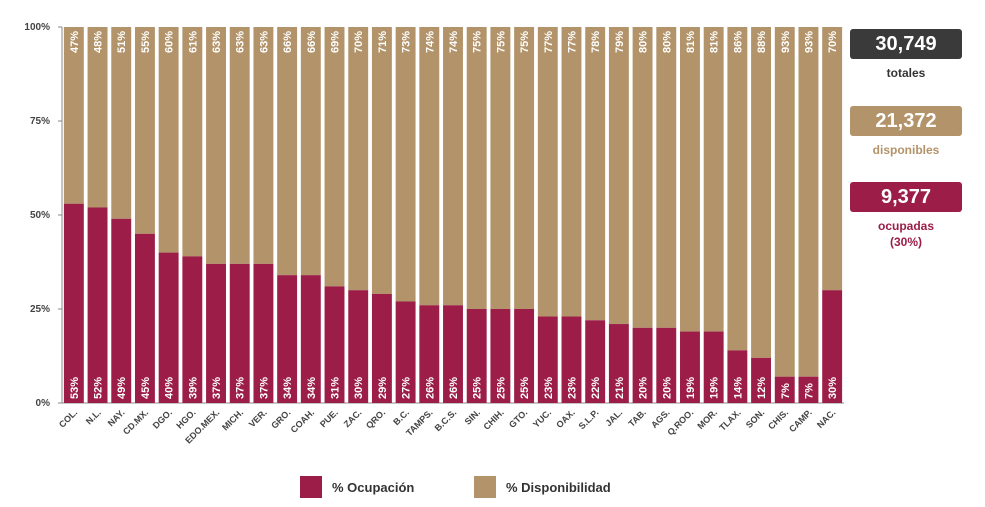  What do you see at coordinates (75, 42) in the screenshot?
I see `data-label-availability: 47%` at bounding box center [75, 42].